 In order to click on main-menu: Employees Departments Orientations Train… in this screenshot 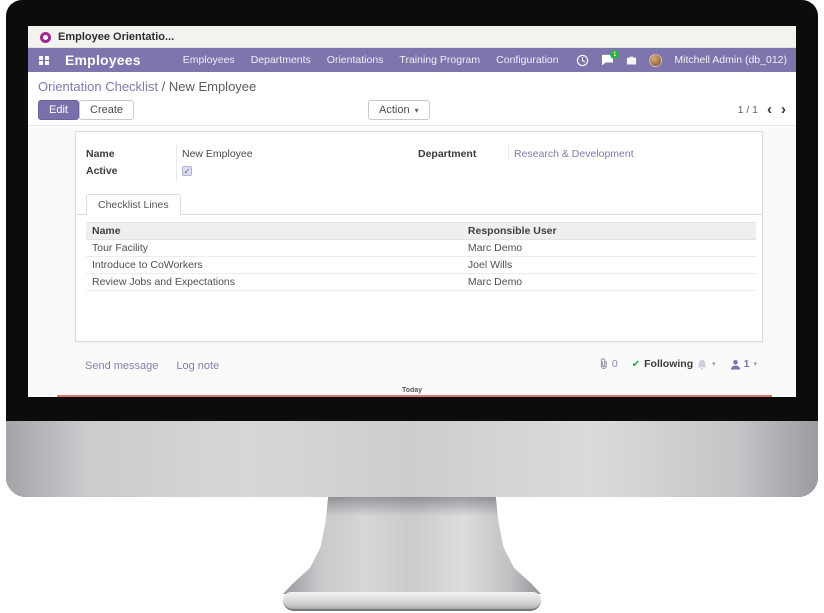, I will do `click(371, 60)`.